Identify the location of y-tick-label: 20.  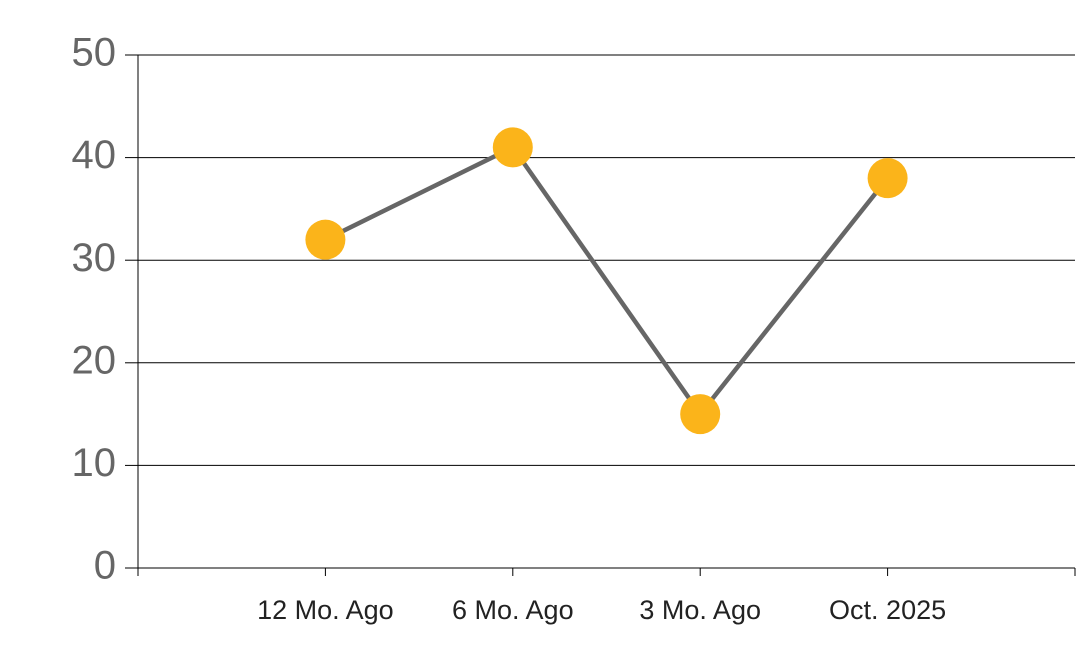
(94, 360).